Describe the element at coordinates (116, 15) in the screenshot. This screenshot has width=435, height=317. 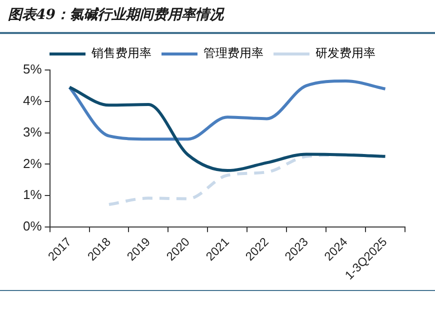
I see `chart-title: 图表49：氯碱行业期间费用率情况` at that location.